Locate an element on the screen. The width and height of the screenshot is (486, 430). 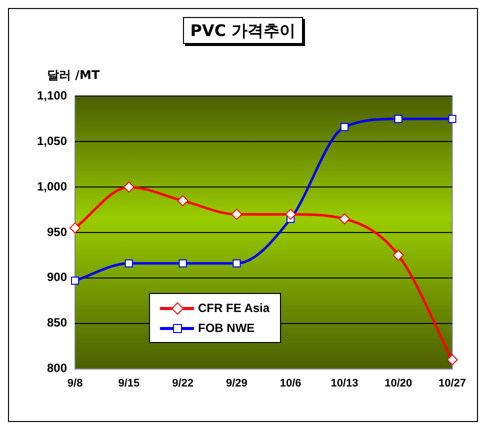
y-tick-label: 850 is located at coordinates (57, 323).